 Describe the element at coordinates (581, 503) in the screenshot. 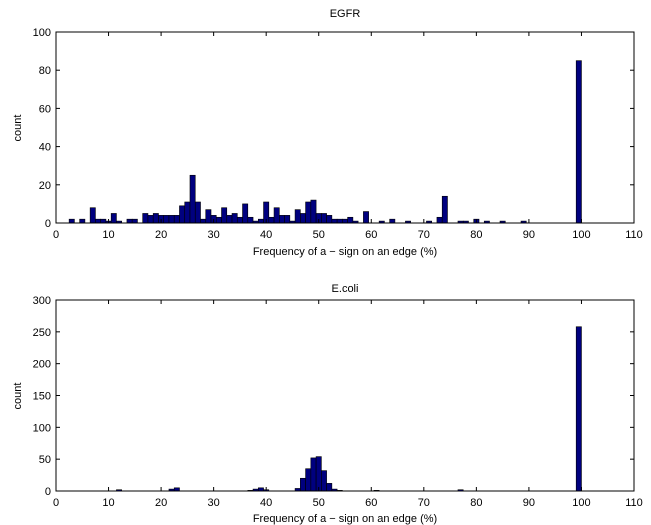

I see `x-tick-label: 100` at that location.